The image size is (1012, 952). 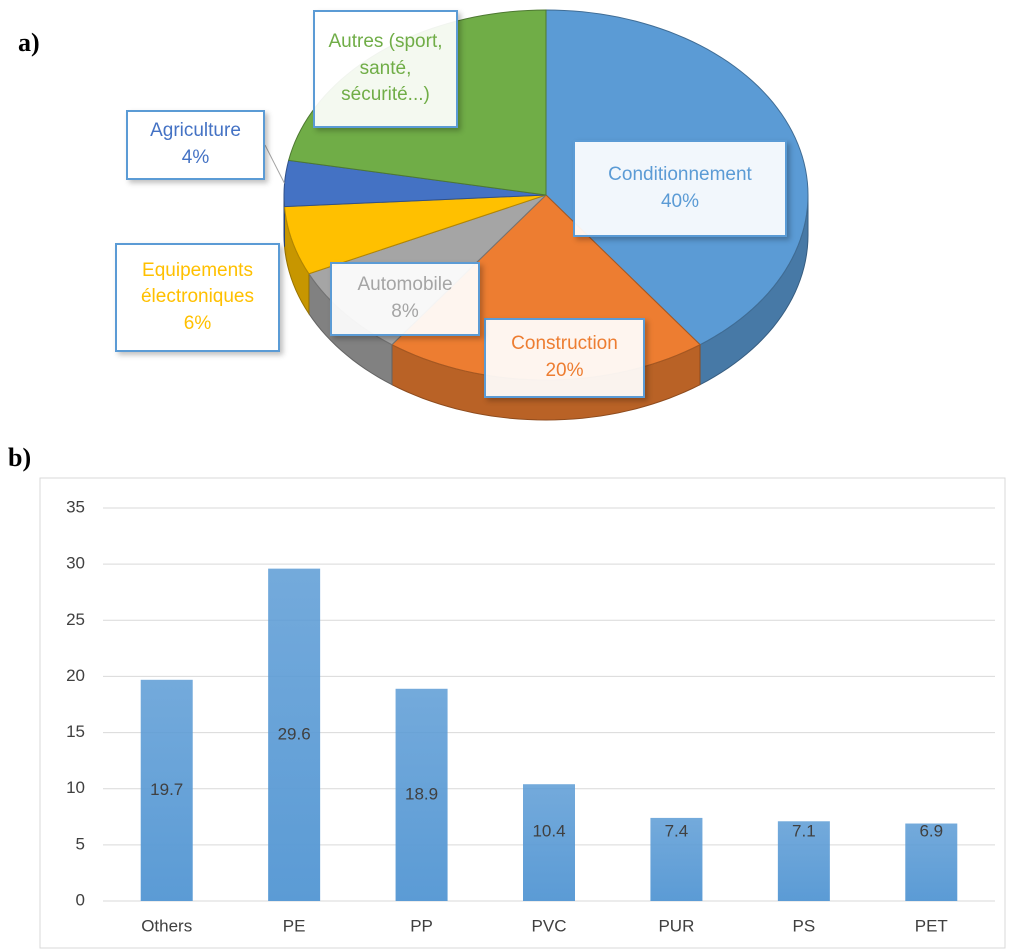 I want to click on callout: Equipements électroniques 6%, so click(x=197, y=297).